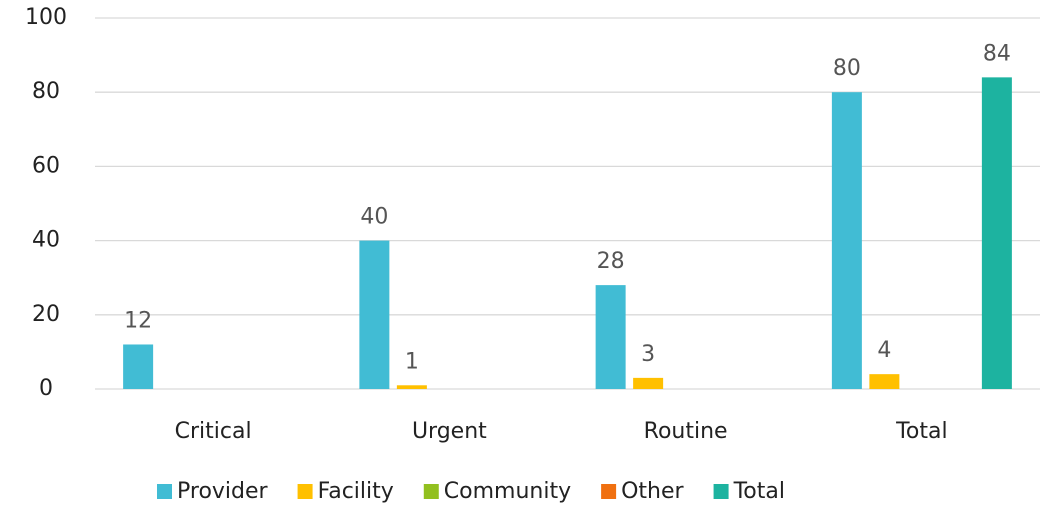 This screenshot has height=512, width=1058. I want to click on y-tick-label: 80, so click(46, 91).